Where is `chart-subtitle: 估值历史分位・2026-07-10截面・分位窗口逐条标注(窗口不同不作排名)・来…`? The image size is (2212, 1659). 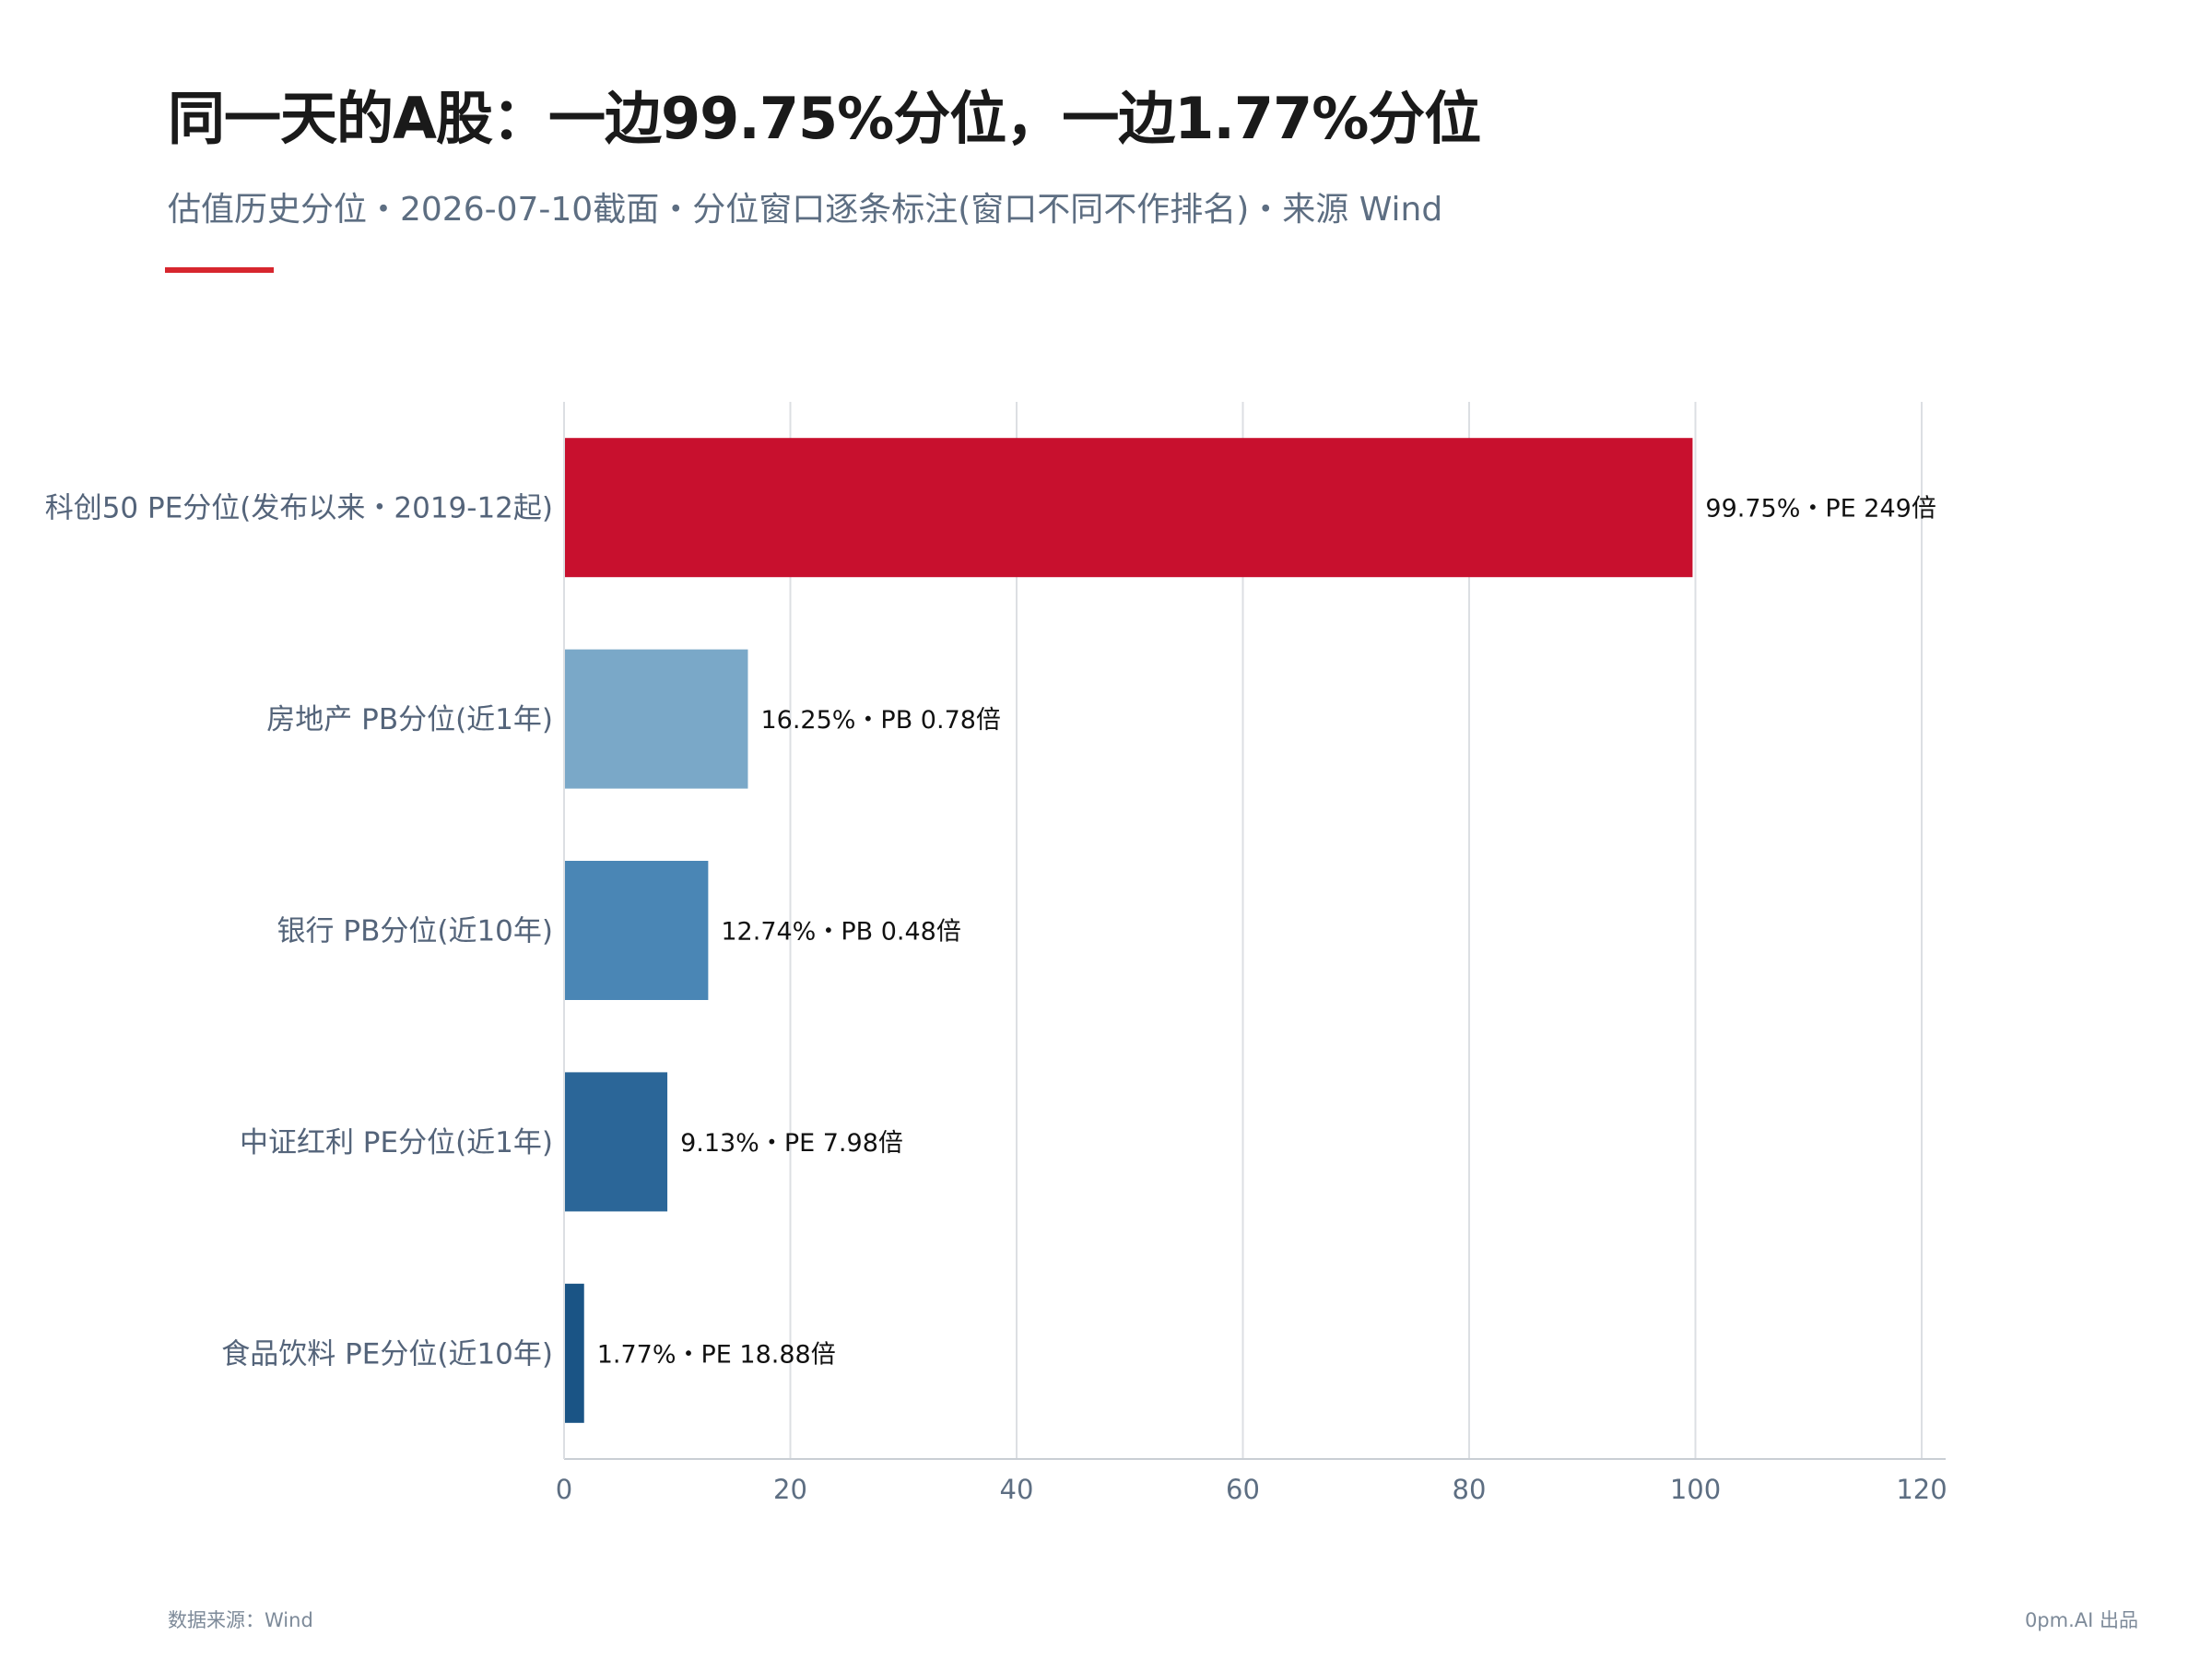
chart-subtitle: 估值历史分位・2026-07-10截面・分位窗口逐条标注(窗口不同不作排名)・来… is located at coordinates (805, 210).